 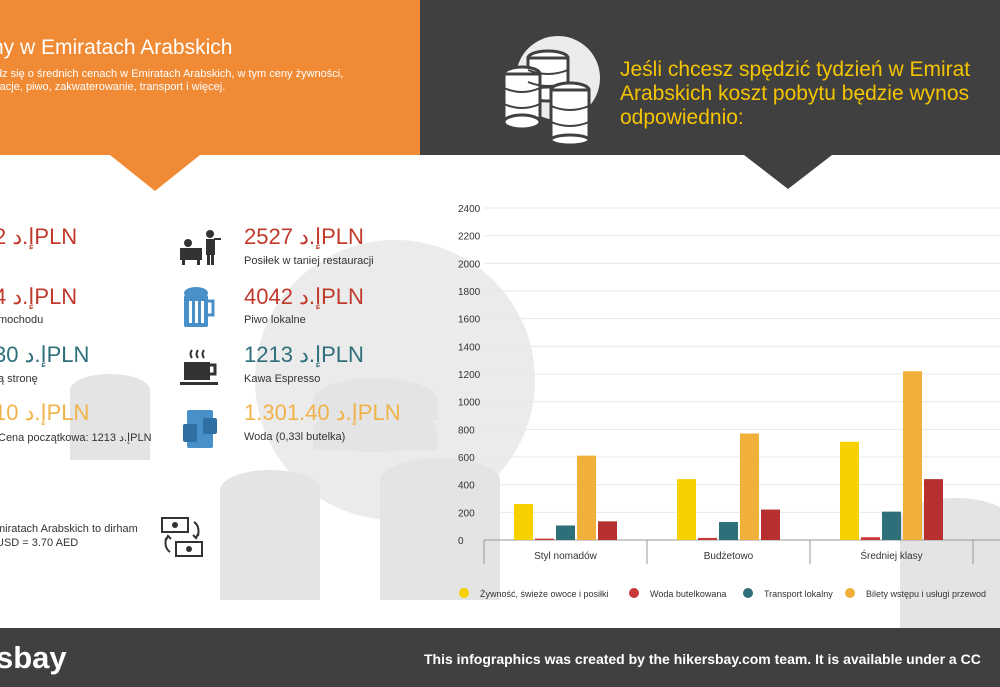 I want to click on header-orange-notch, so click(x=155, y=173).